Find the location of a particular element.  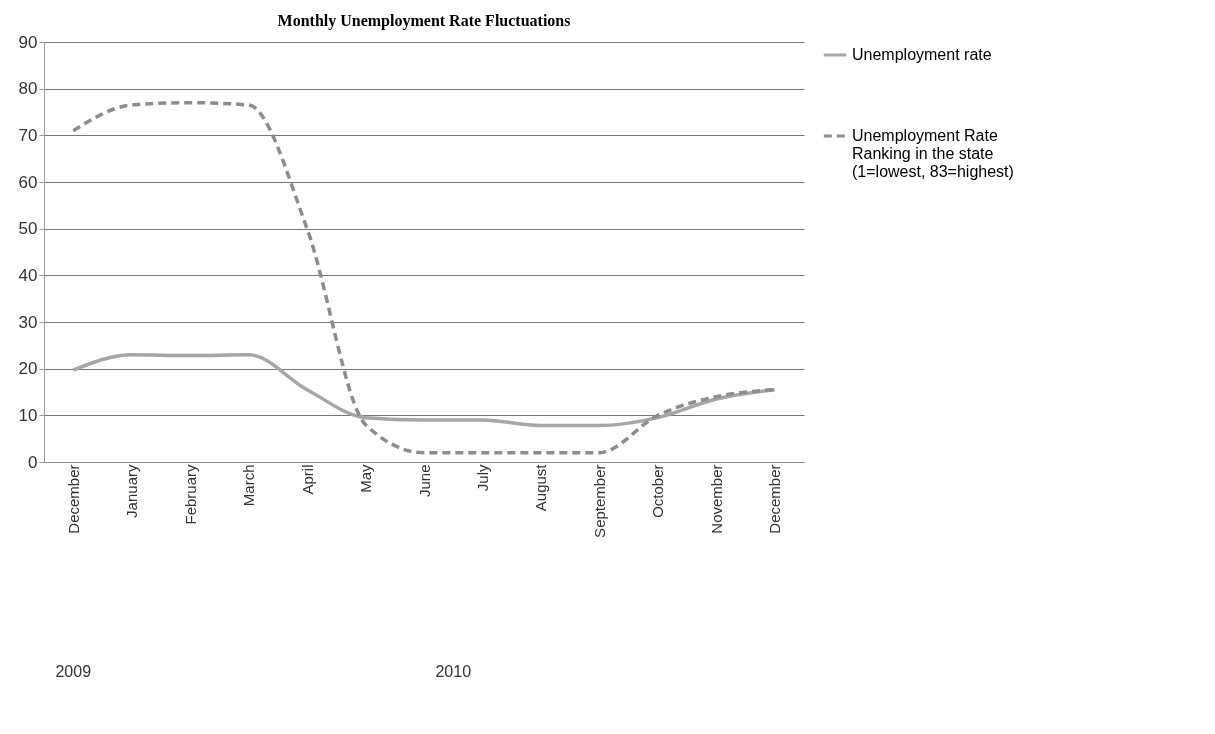

x-tick-label: April is located at coordinates (307, 479).